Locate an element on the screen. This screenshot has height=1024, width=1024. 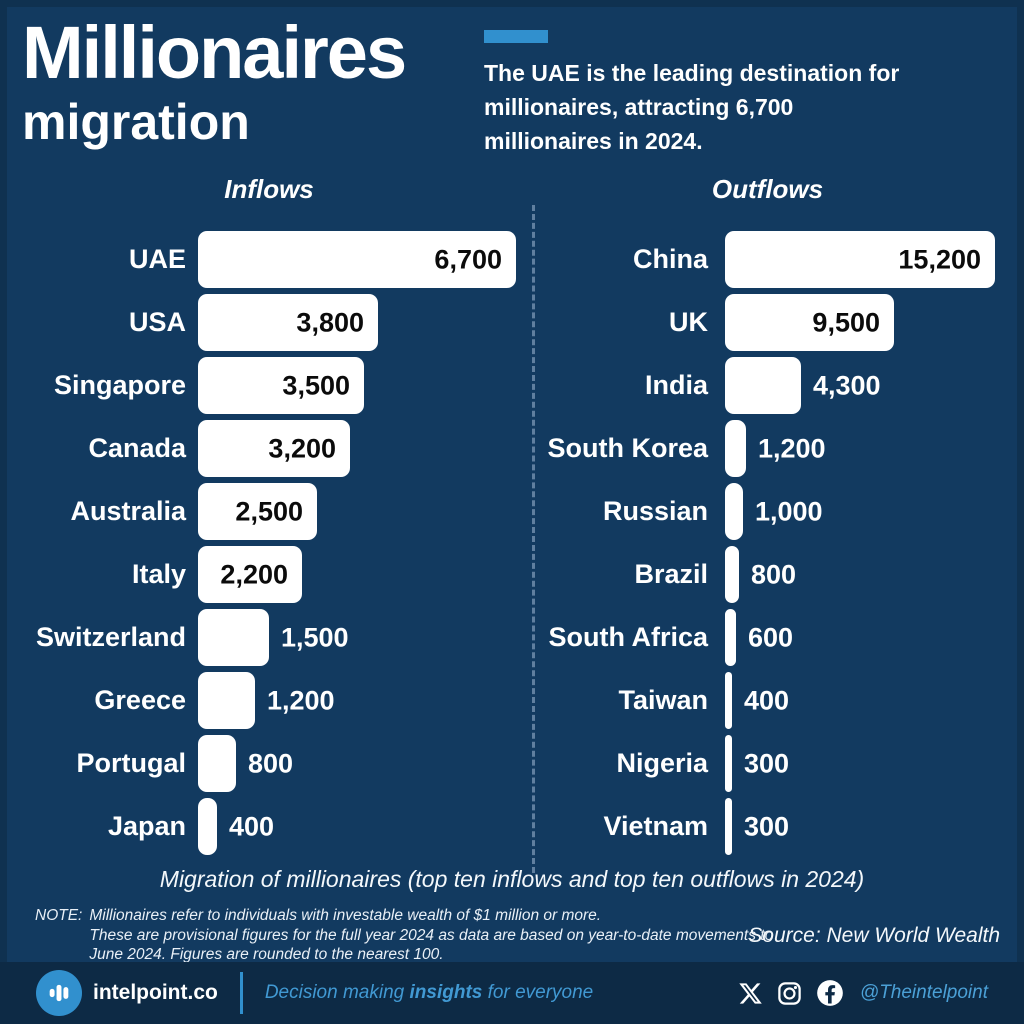
bar-track: 9,500 is located at coordinates (860, 322).